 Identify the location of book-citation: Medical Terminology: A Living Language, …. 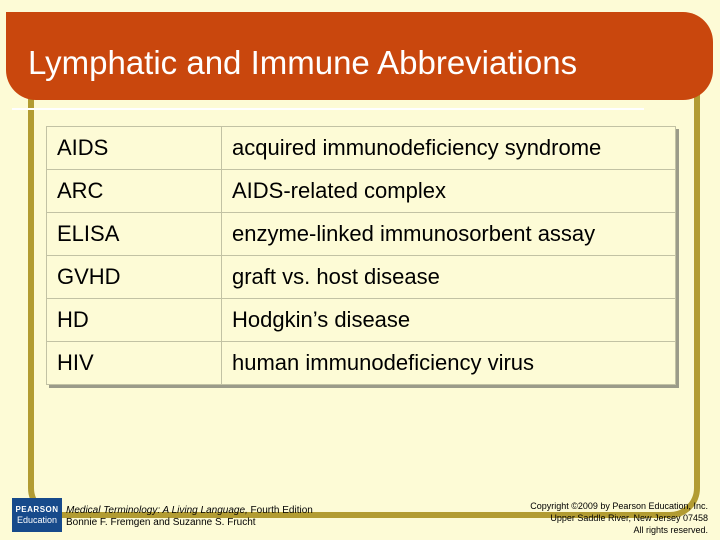
(189, 517).